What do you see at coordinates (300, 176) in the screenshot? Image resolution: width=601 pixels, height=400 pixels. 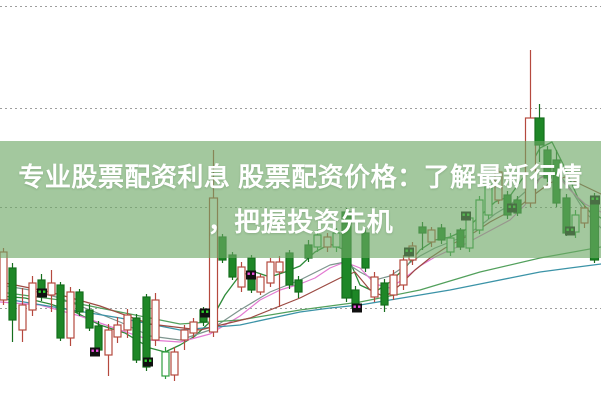 I see `banner-text-line-1: 专业股票配资利息 股票配资价格：了解最新行情` at bounding box center [300, 176].